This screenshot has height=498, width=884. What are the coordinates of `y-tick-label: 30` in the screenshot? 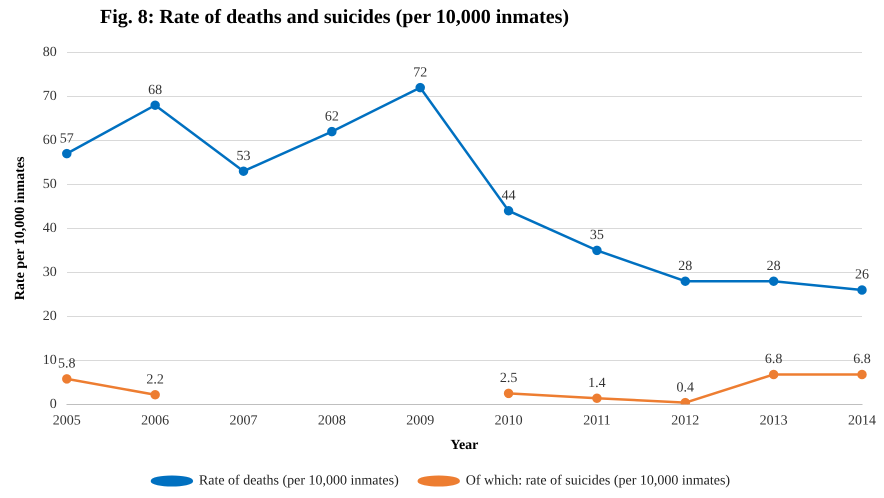 It's located at (49, 272).